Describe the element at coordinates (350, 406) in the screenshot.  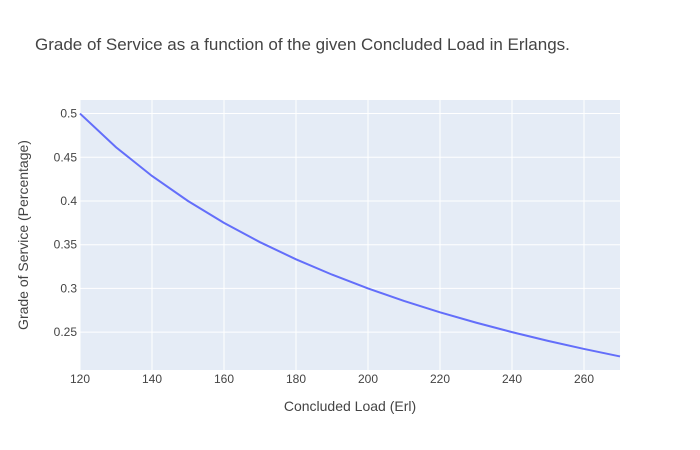
I see `x-axis-title: Concluded Load (Erl)` at that location.